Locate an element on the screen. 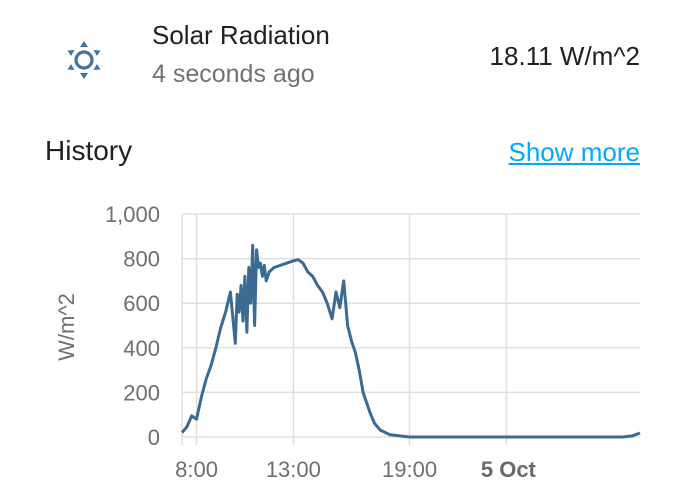 The height and width of the screenshot is (500, 687). x-tick-label: 5 Oct is located at coordinates (509, 469).